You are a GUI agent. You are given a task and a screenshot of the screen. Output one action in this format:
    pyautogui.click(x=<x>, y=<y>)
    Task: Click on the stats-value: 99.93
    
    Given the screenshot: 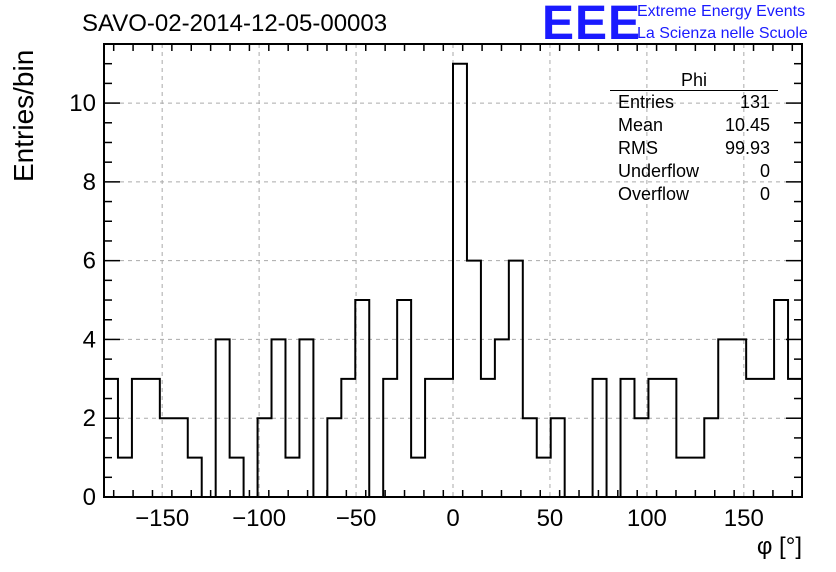 What is the action you would take?
    pyautogui.click(x=747, y=148)
    